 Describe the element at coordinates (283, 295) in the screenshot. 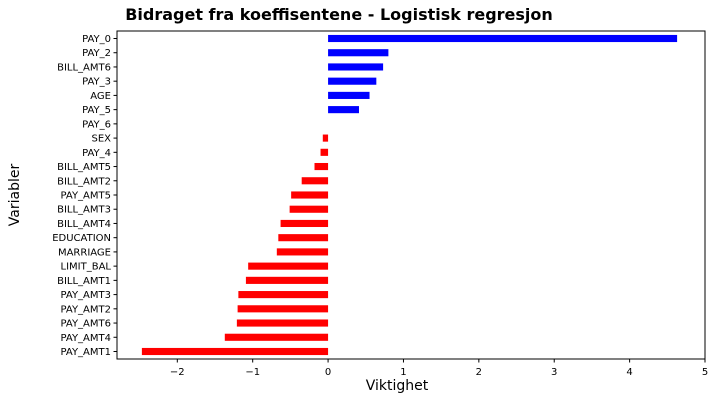

I see `bar-pay-amt3` at that location.